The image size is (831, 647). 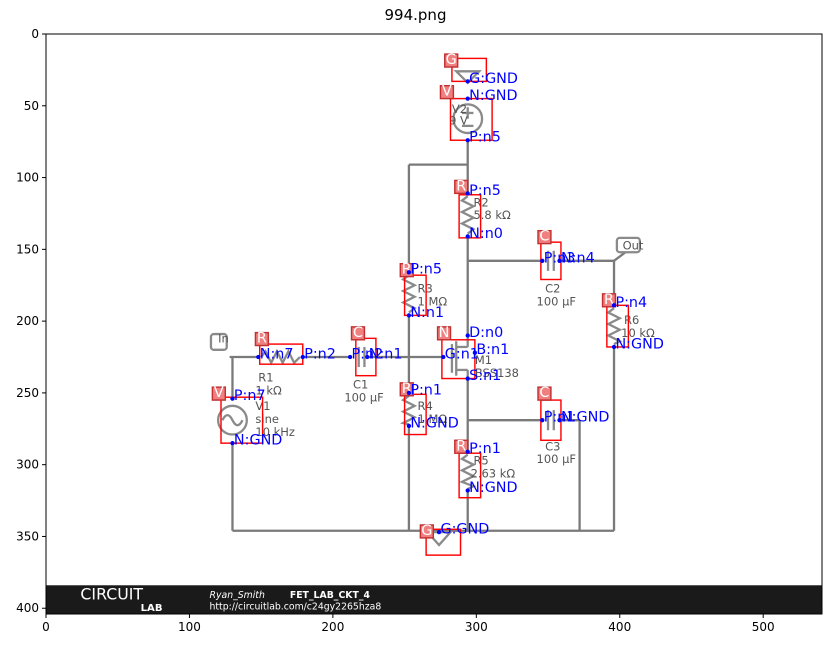 What do you see at coordinates (578, 258) in the screenshot?
I see `pin-label: N:n4` at bounding box center [578, 258].